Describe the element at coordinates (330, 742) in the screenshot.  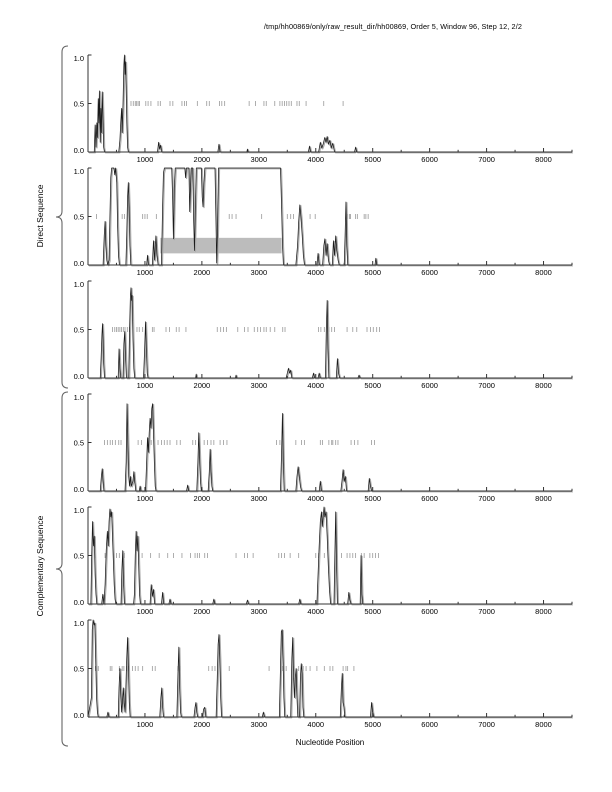
I see `x-axis-title: Nucleotide Position` at that location.